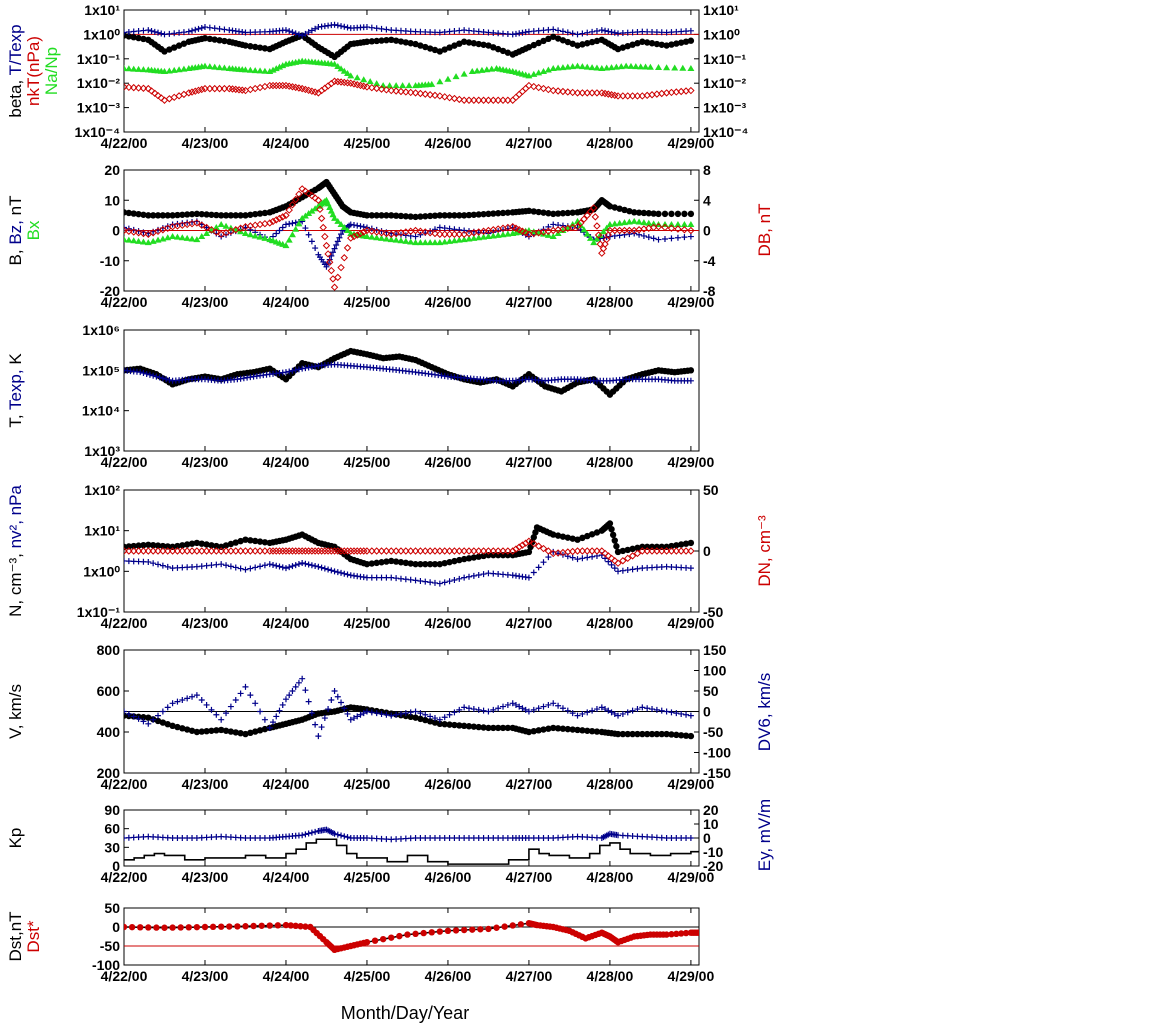 This screenshot has height=1026, width=1152. What do you see at coordinates (409, 372) in the screenshot?
I see `series-t` at bounding box center [409, 372].